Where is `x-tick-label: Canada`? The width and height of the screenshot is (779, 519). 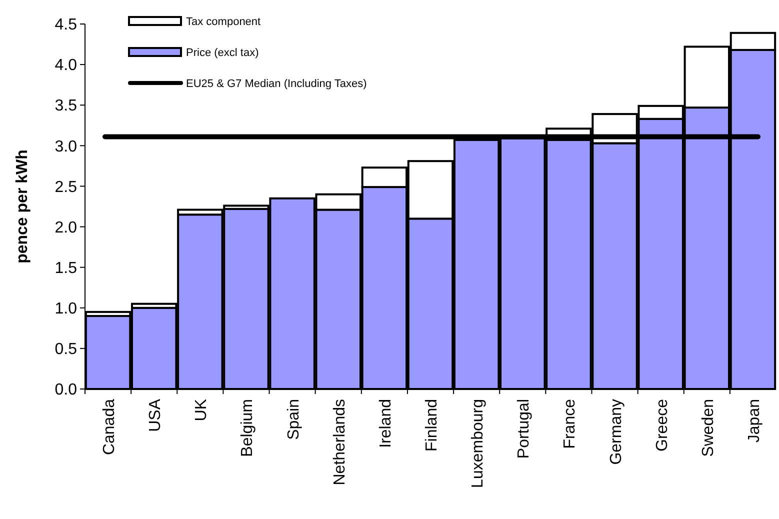 x-tick-label: Canada is located at coordinates (109, 427).